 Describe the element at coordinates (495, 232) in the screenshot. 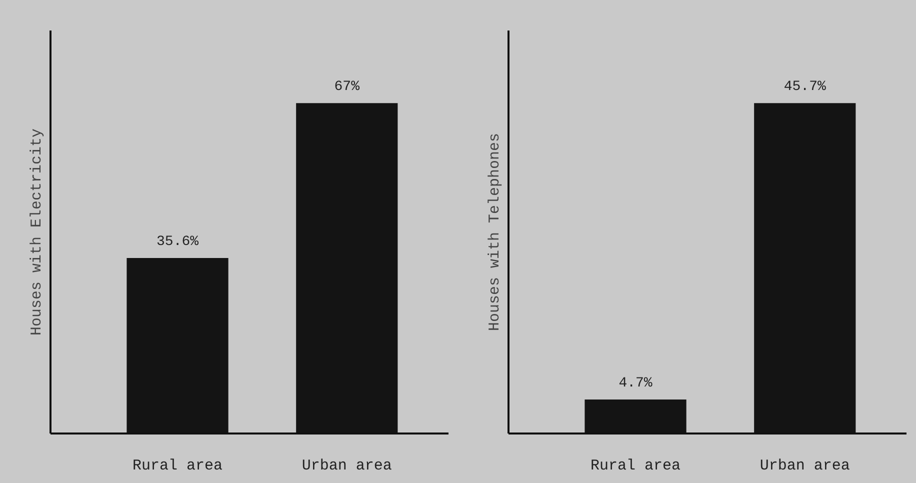

I see `y-axis-title: Houses with Telephones` at that location.